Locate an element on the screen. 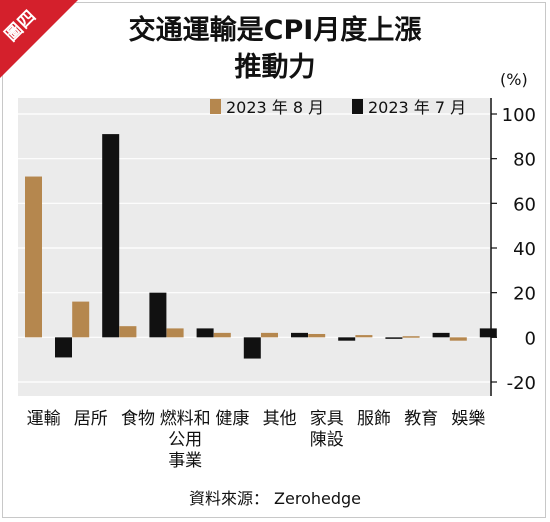 This screenshot has width=550, height=522. legend-label: 2023 年 8 月 is located at coordinates (275, 107).